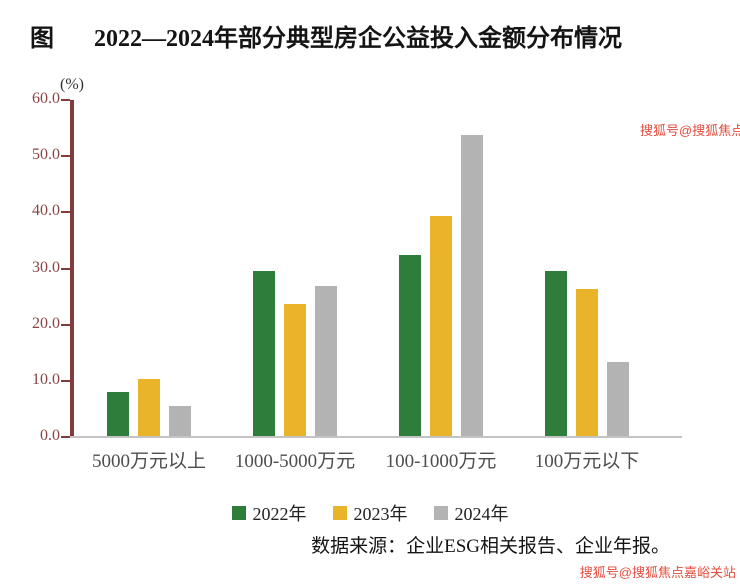 Image resolution: width=740 pixels, height=585 pixels. Describe the element at coordinates (46, 211) in the screenshot. I see `y-tick-label: 40.0` at that location.